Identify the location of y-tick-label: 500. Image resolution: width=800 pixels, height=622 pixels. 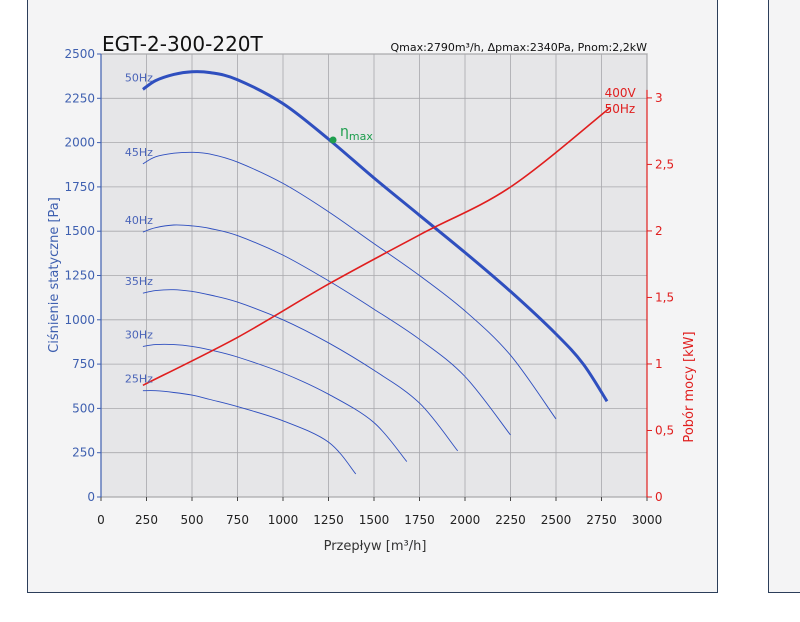
(83, 408).